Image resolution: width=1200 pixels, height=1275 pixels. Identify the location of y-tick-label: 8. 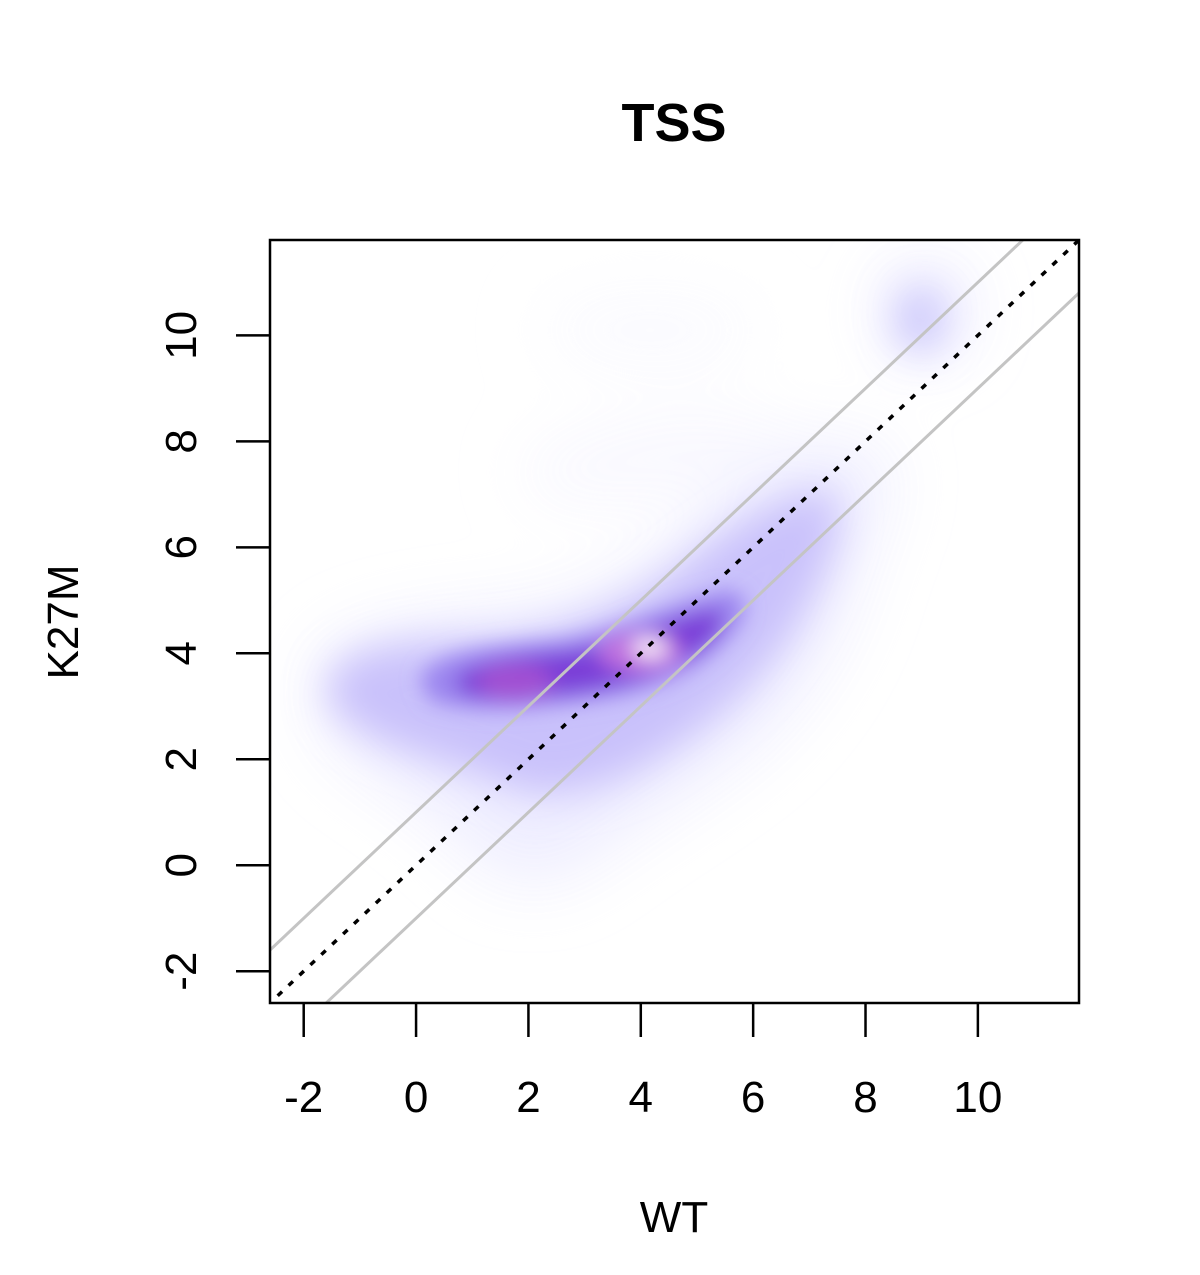
(181, 441).